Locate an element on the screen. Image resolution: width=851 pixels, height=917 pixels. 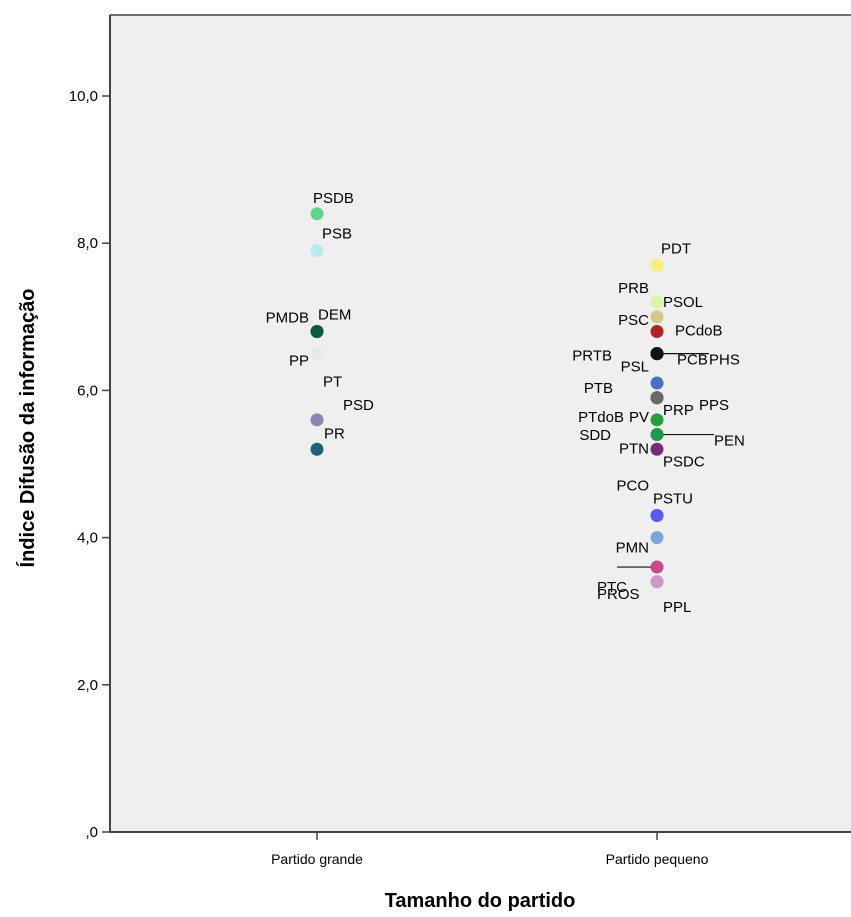
point-pen is located at coordinates (657, 435).